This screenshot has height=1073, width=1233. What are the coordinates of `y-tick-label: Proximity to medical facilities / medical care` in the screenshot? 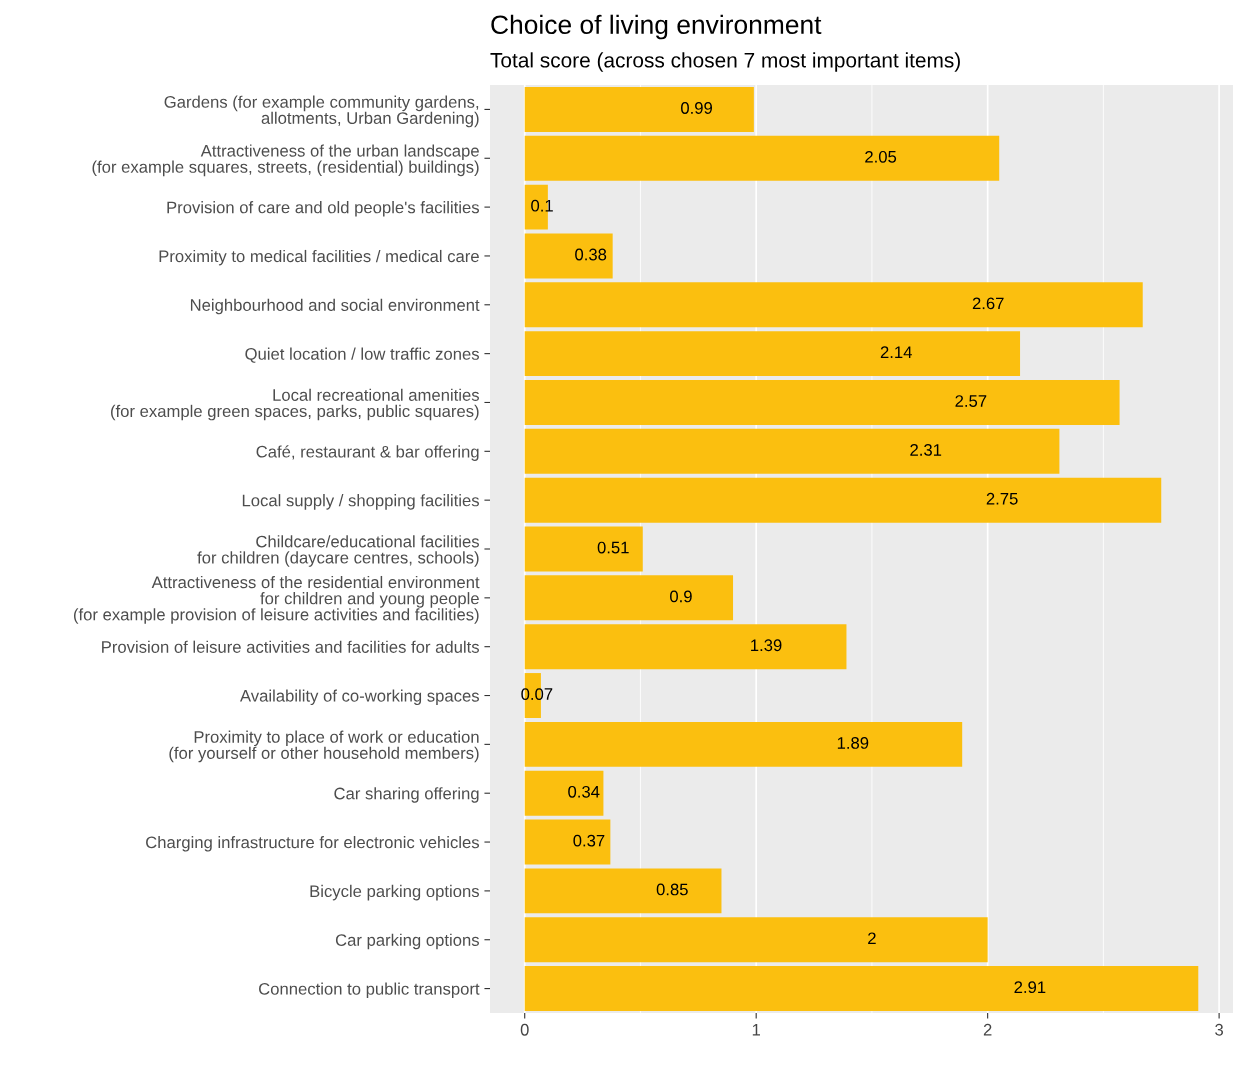 It's located at (319, 257).